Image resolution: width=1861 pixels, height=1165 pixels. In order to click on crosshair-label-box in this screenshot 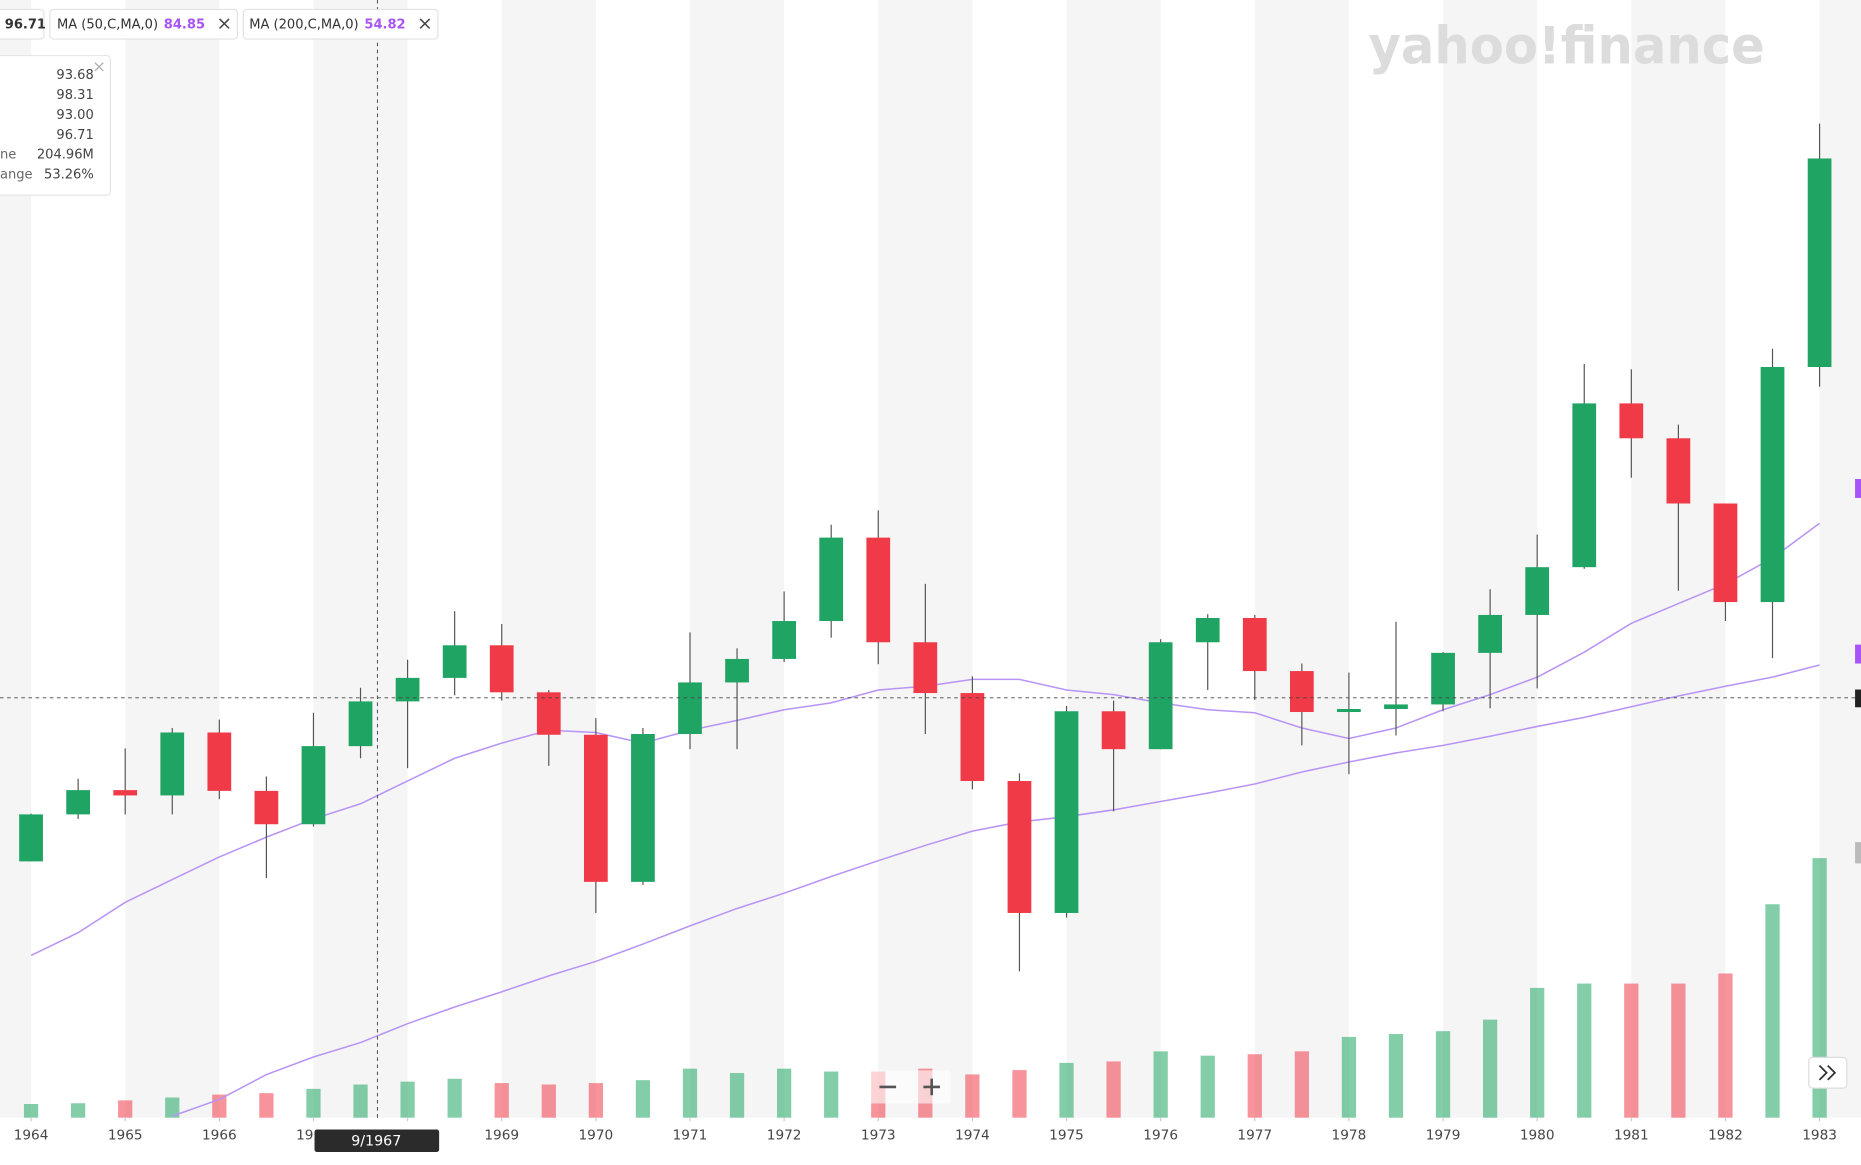, I will do `click(377, 1140)`.